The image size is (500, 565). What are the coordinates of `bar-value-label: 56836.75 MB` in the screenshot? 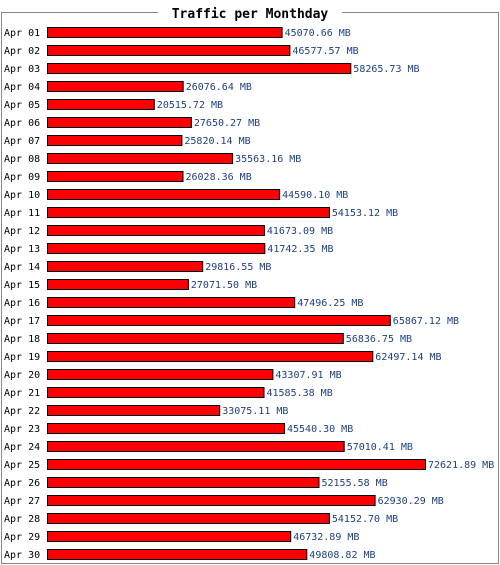 It's located at (379, 339).